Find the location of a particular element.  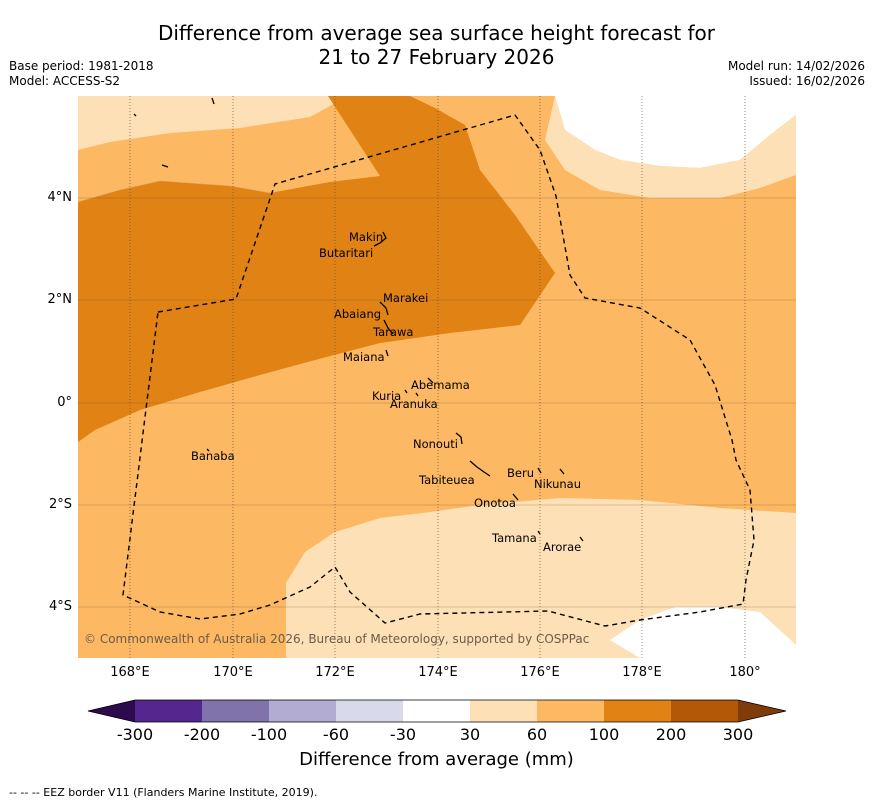

place-tarawa: Tarawa is located at coordinates (393, 332).